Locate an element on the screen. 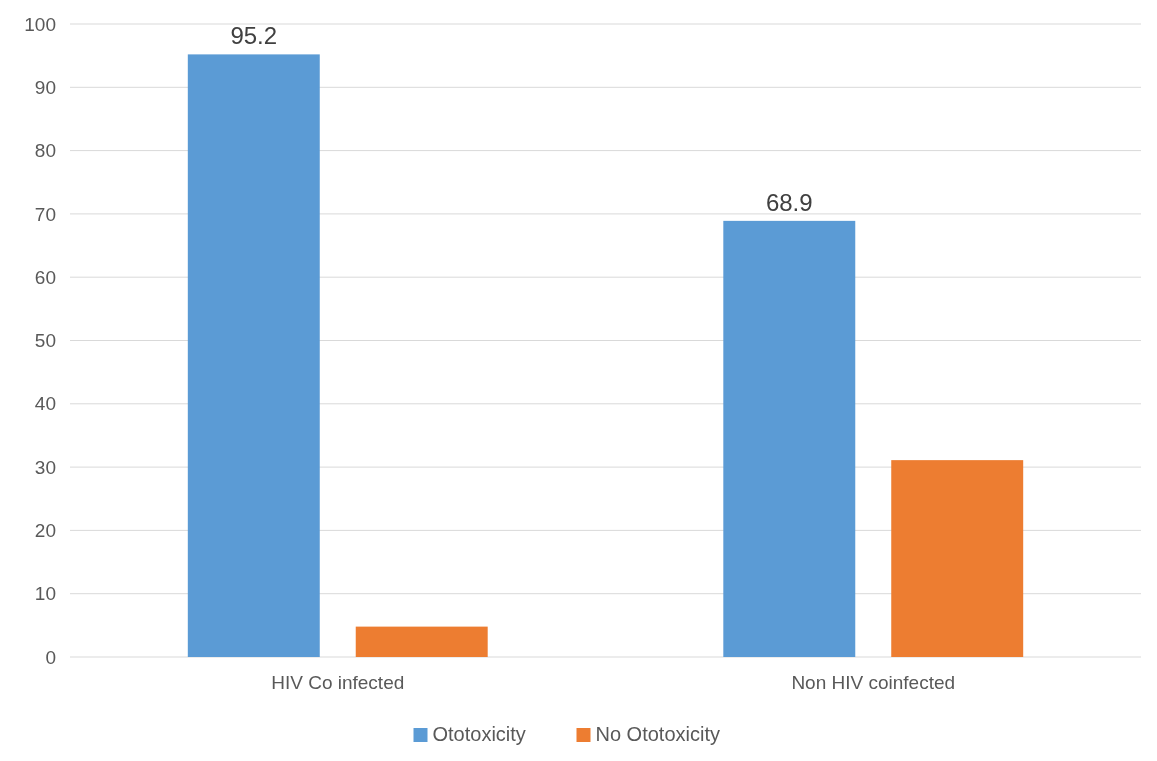  y-tick-label: 0 is located at coordinates (50, 657).